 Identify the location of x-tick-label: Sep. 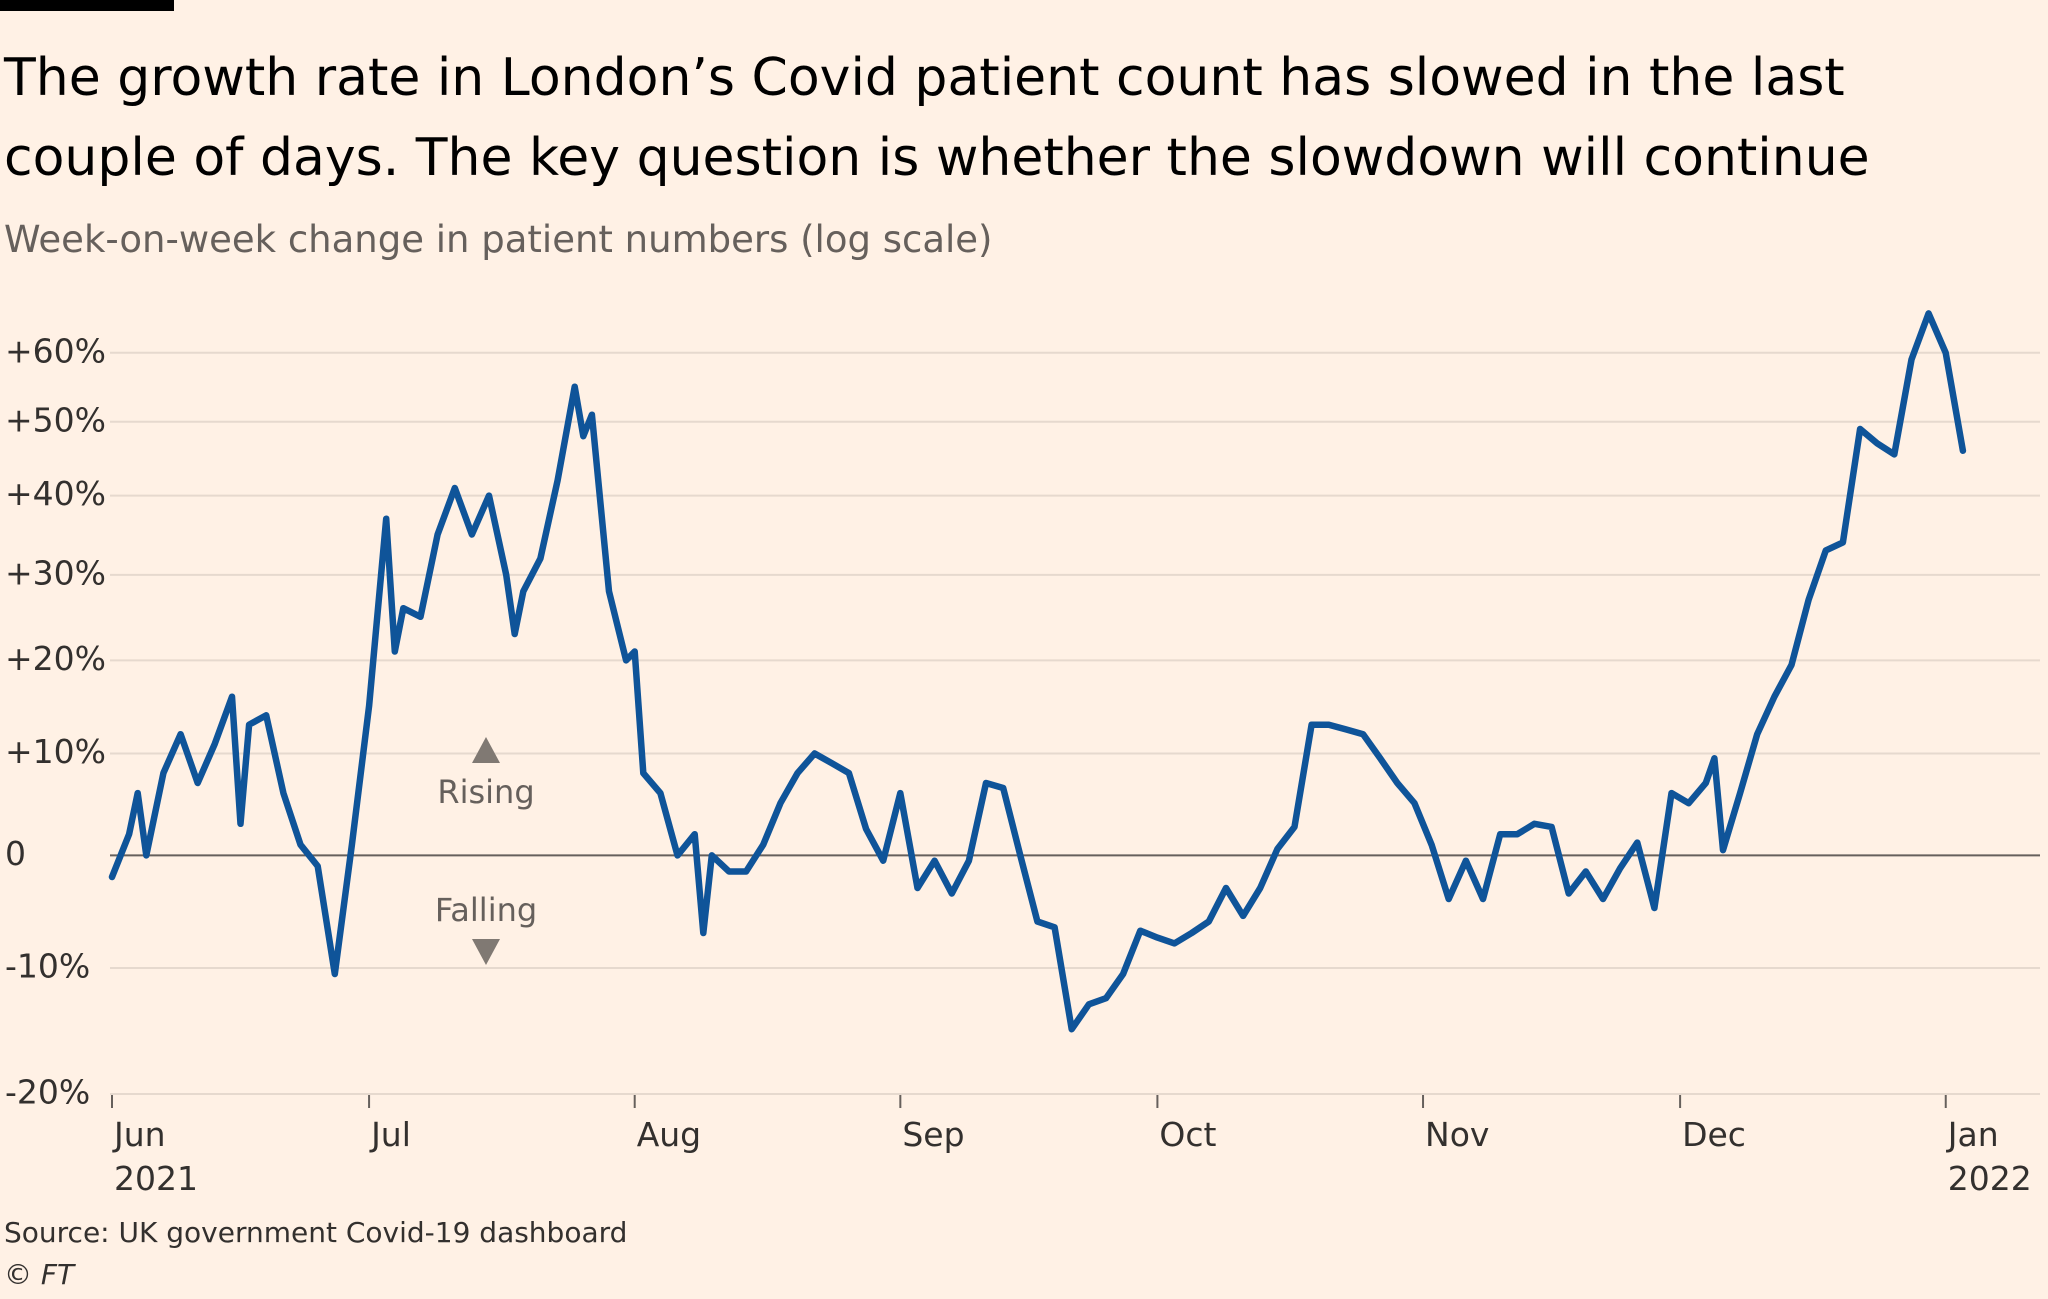
(933, 1134).